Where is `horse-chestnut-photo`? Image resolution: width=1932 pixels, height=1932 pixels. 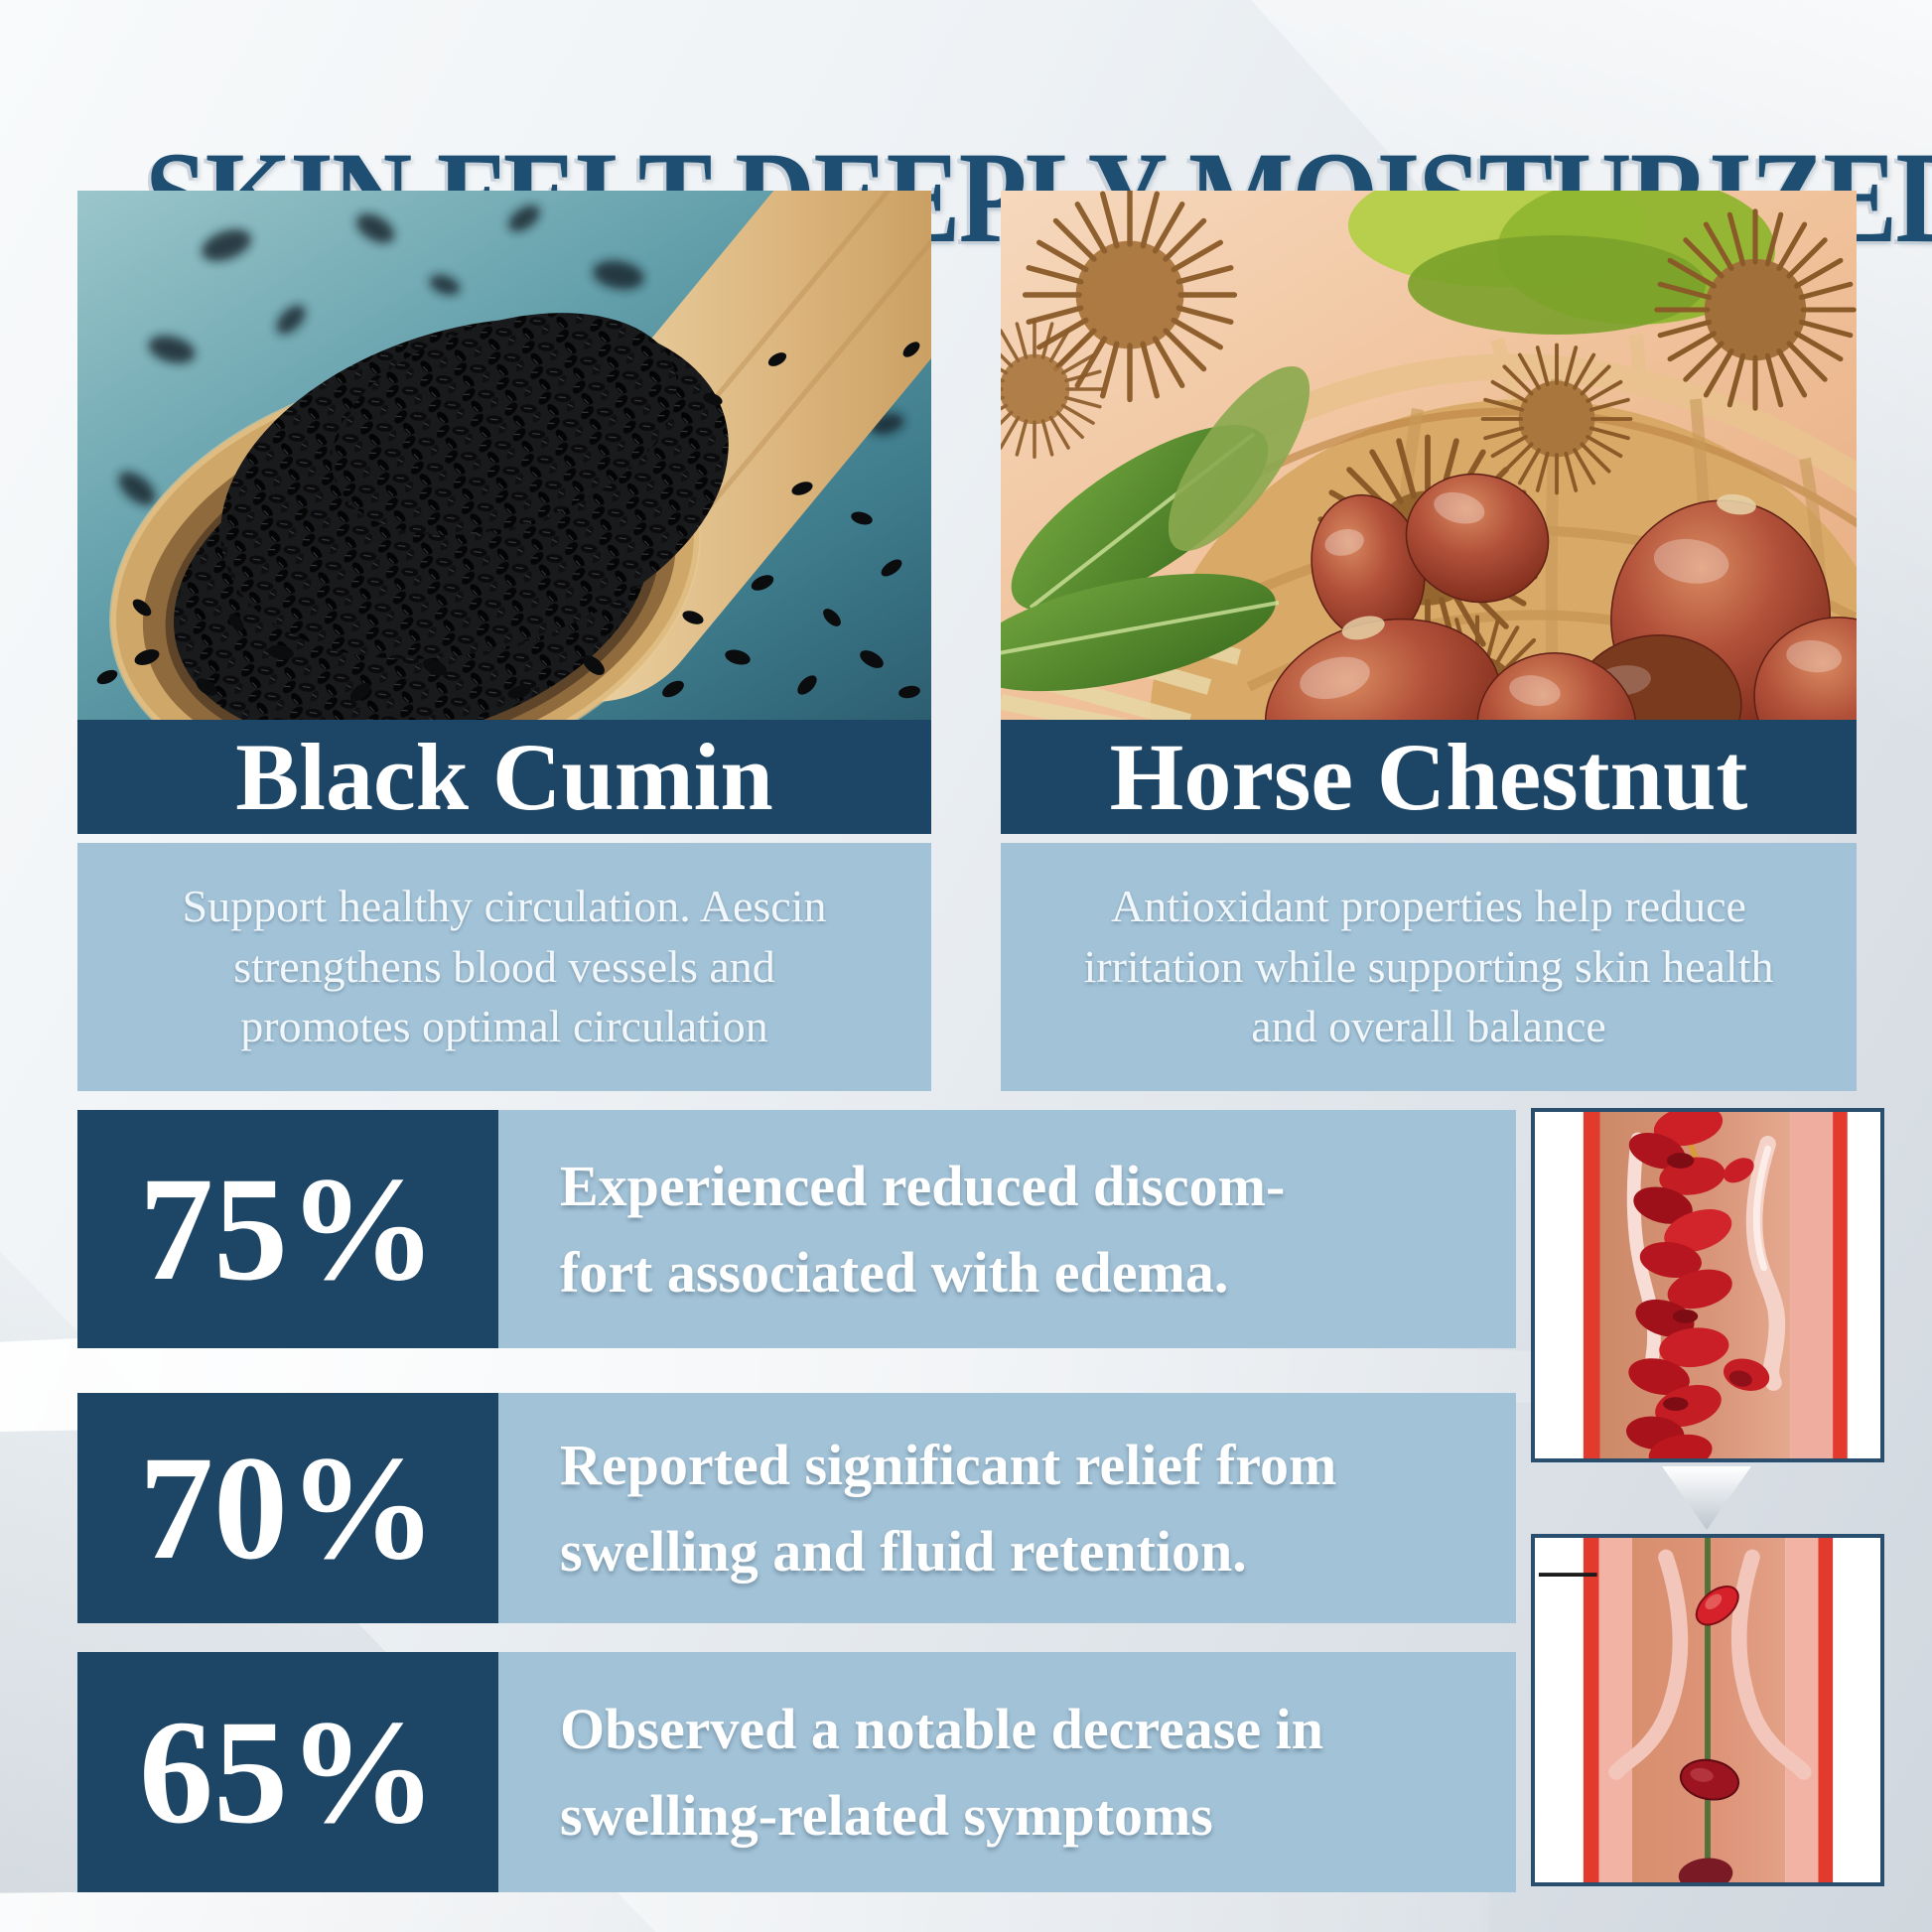
horse-chestnut-photo is located at coordinates (1429, 456).